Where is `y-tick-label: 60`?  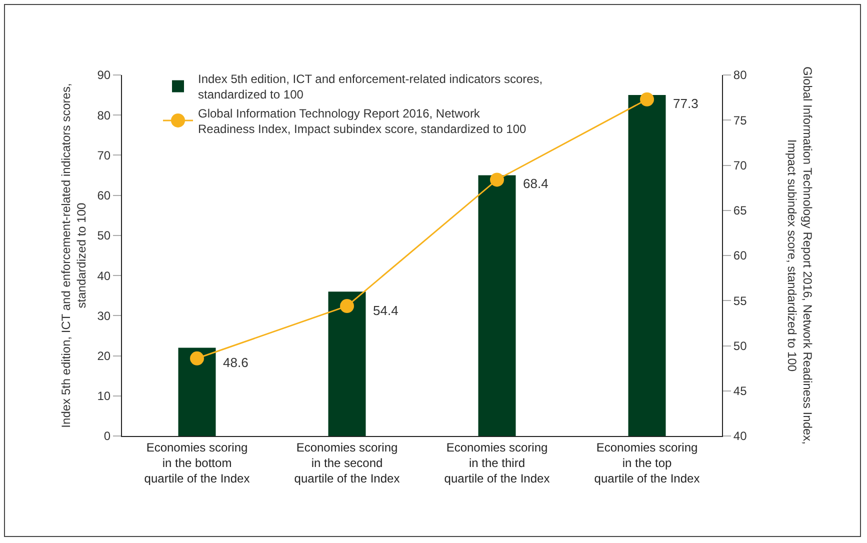 y-tick-label: 60 is located at coordinates (104, 195).